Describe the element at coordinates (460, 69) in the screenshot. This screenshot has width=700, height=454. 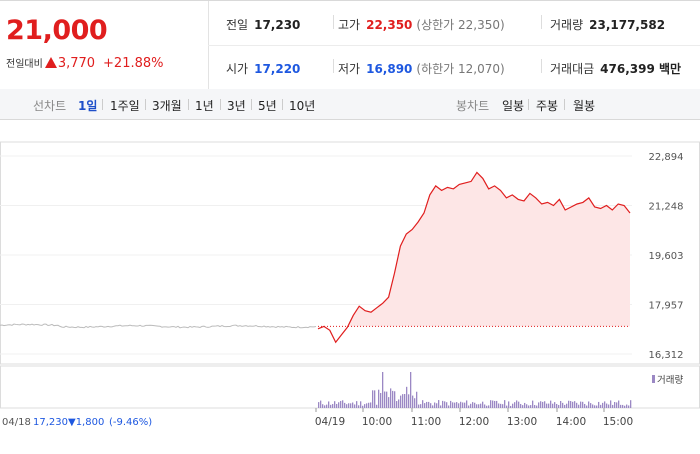
I see `lower-limit: (하한가 12,070)` at that location.